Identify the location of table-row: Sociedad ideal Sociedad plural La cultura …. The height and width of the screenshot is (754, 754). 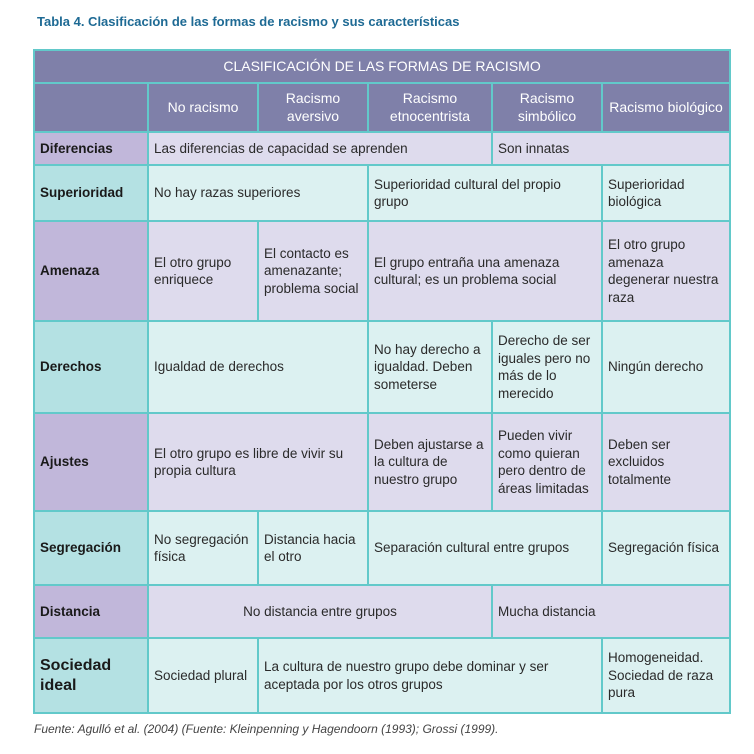
(382, 675).